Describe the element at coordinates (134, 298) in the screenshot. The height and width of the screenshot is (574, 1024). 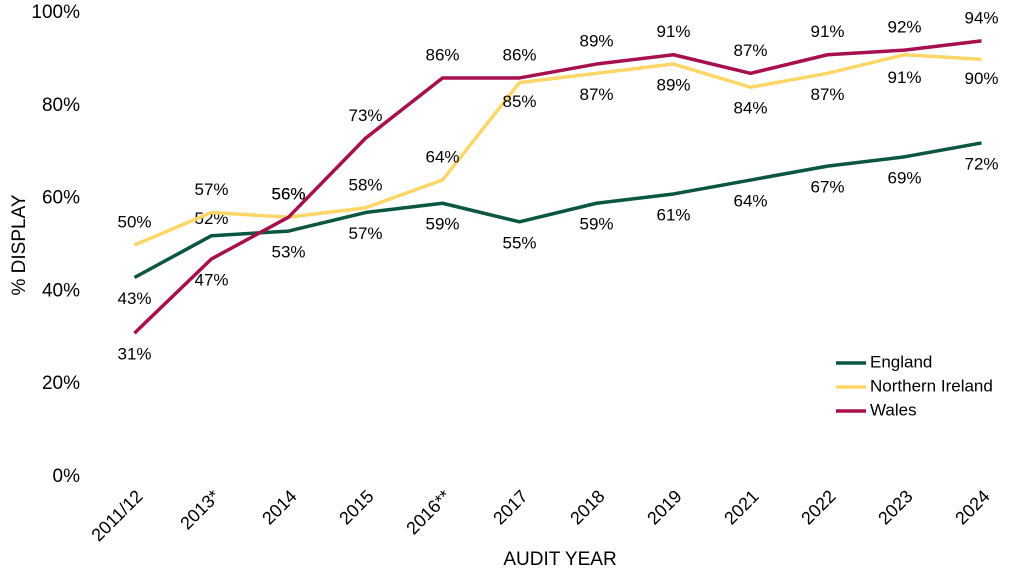
I see `data-label: 43%` at that location.